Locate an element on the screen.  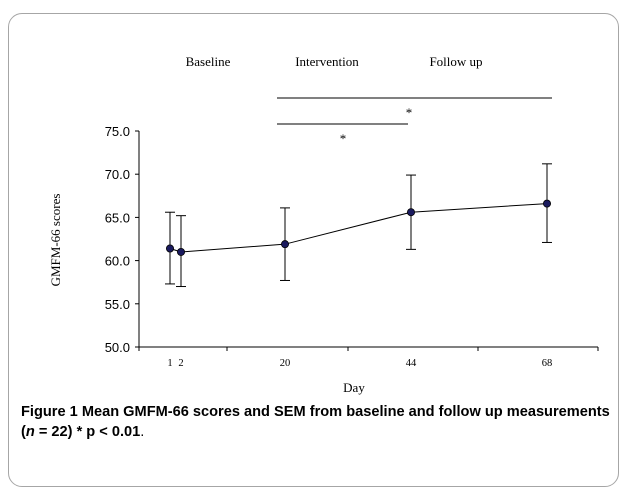
caption-period: . is located at coordinates (142, 432).